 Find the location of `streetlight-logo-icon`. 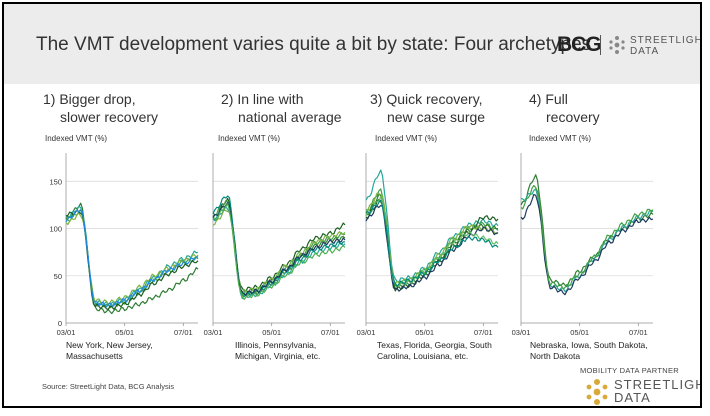

streetlight-logo-icon is located at coordinates (617, 45).